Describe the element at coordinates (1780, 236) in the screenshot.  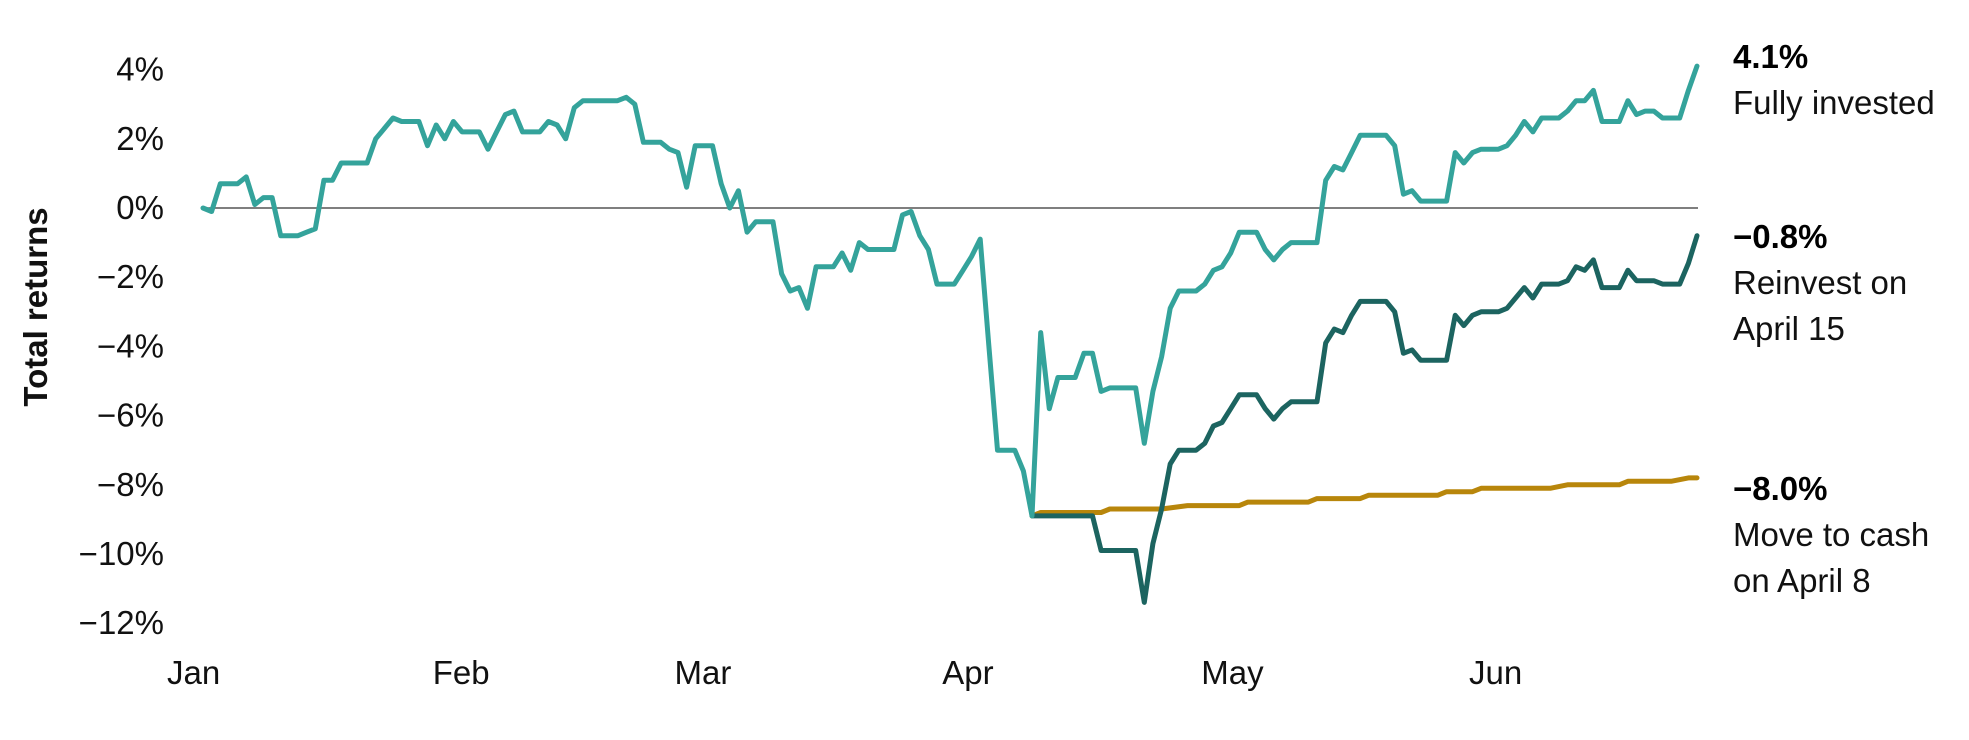
I see `end-value-label: −0.8%` at that location.